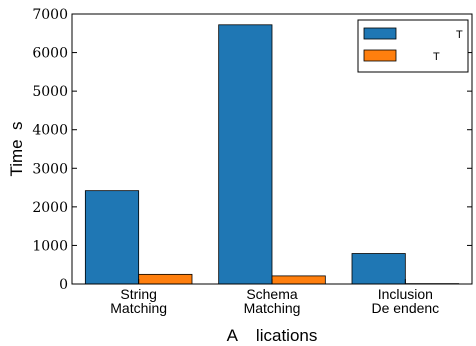 The image size is (476, 346). I want to click on x-axis-label: A lications, so click(272, 335).